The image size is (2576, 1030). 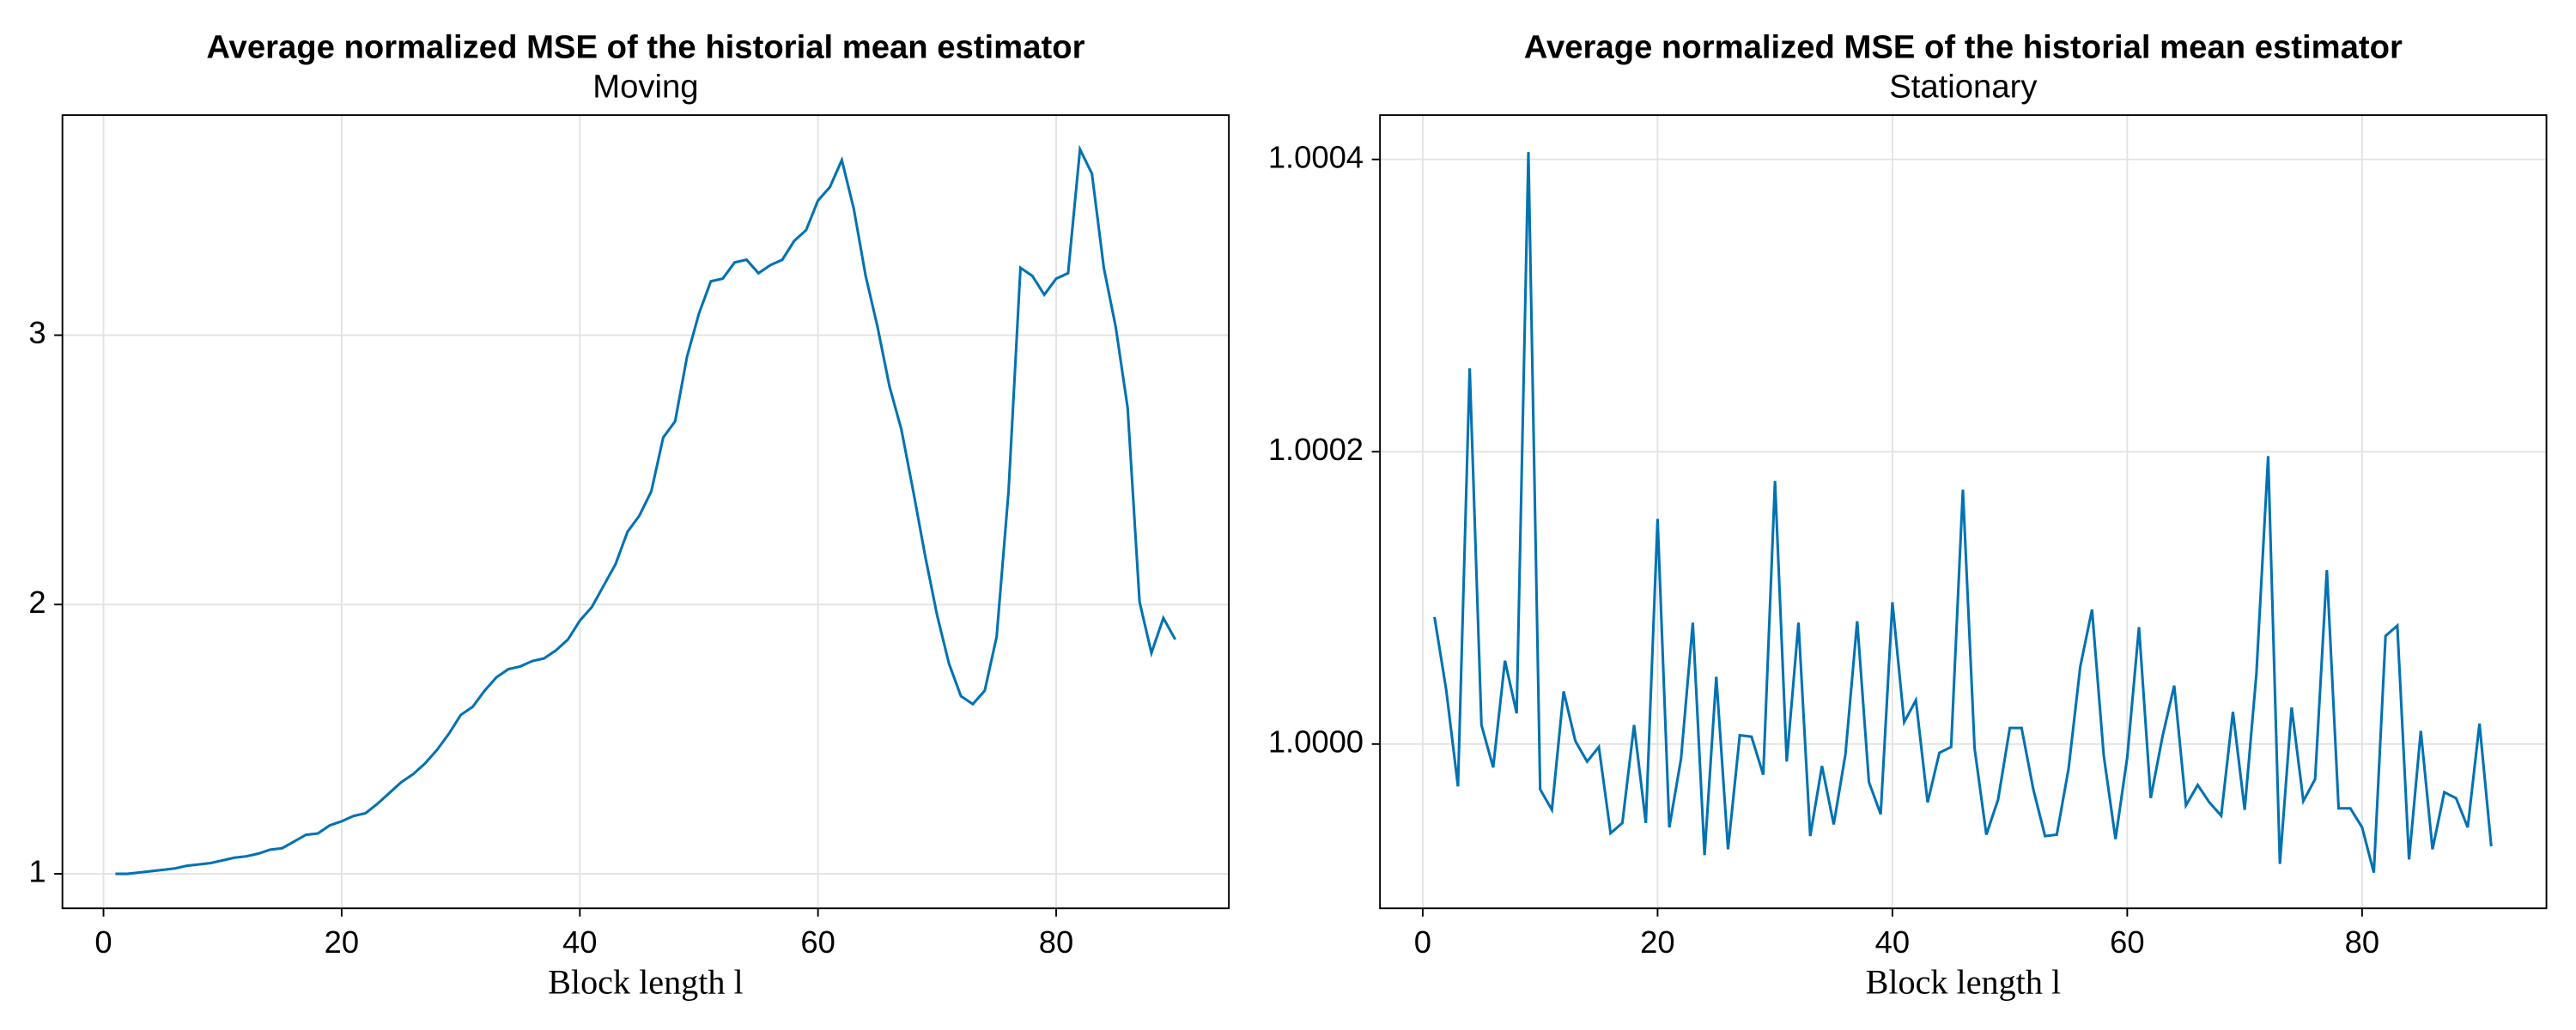 I want to click on y-tick-label: 1, so click(x=37, y=871).